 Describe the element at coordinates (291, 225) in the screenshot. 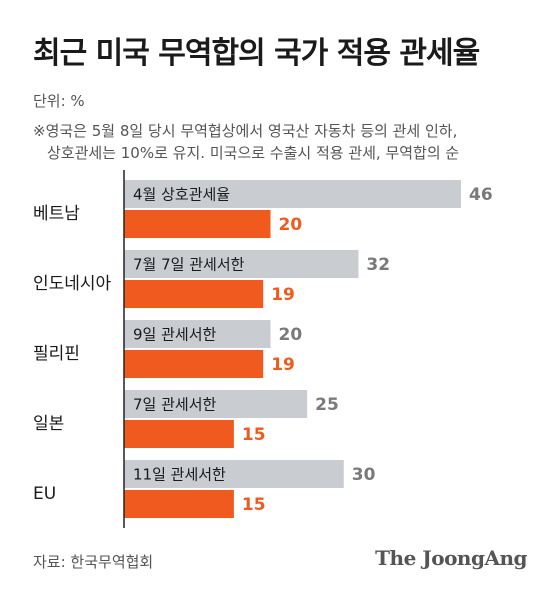

I see `data-label-orange: 20` at that location.